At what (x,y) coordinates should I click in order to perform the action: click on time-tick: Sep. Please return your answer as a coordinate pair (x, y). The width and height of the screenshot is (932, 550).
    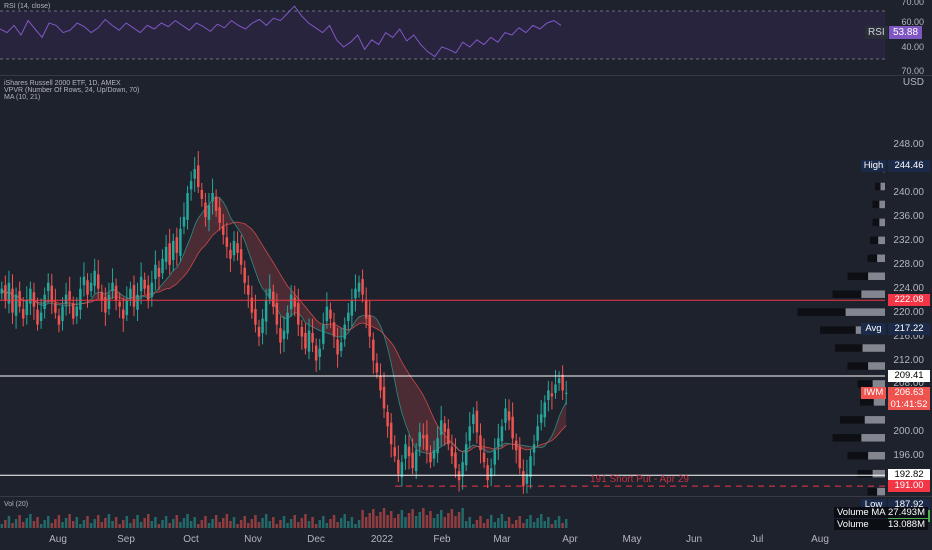
    Looking at the image, I should click on (126, 539).